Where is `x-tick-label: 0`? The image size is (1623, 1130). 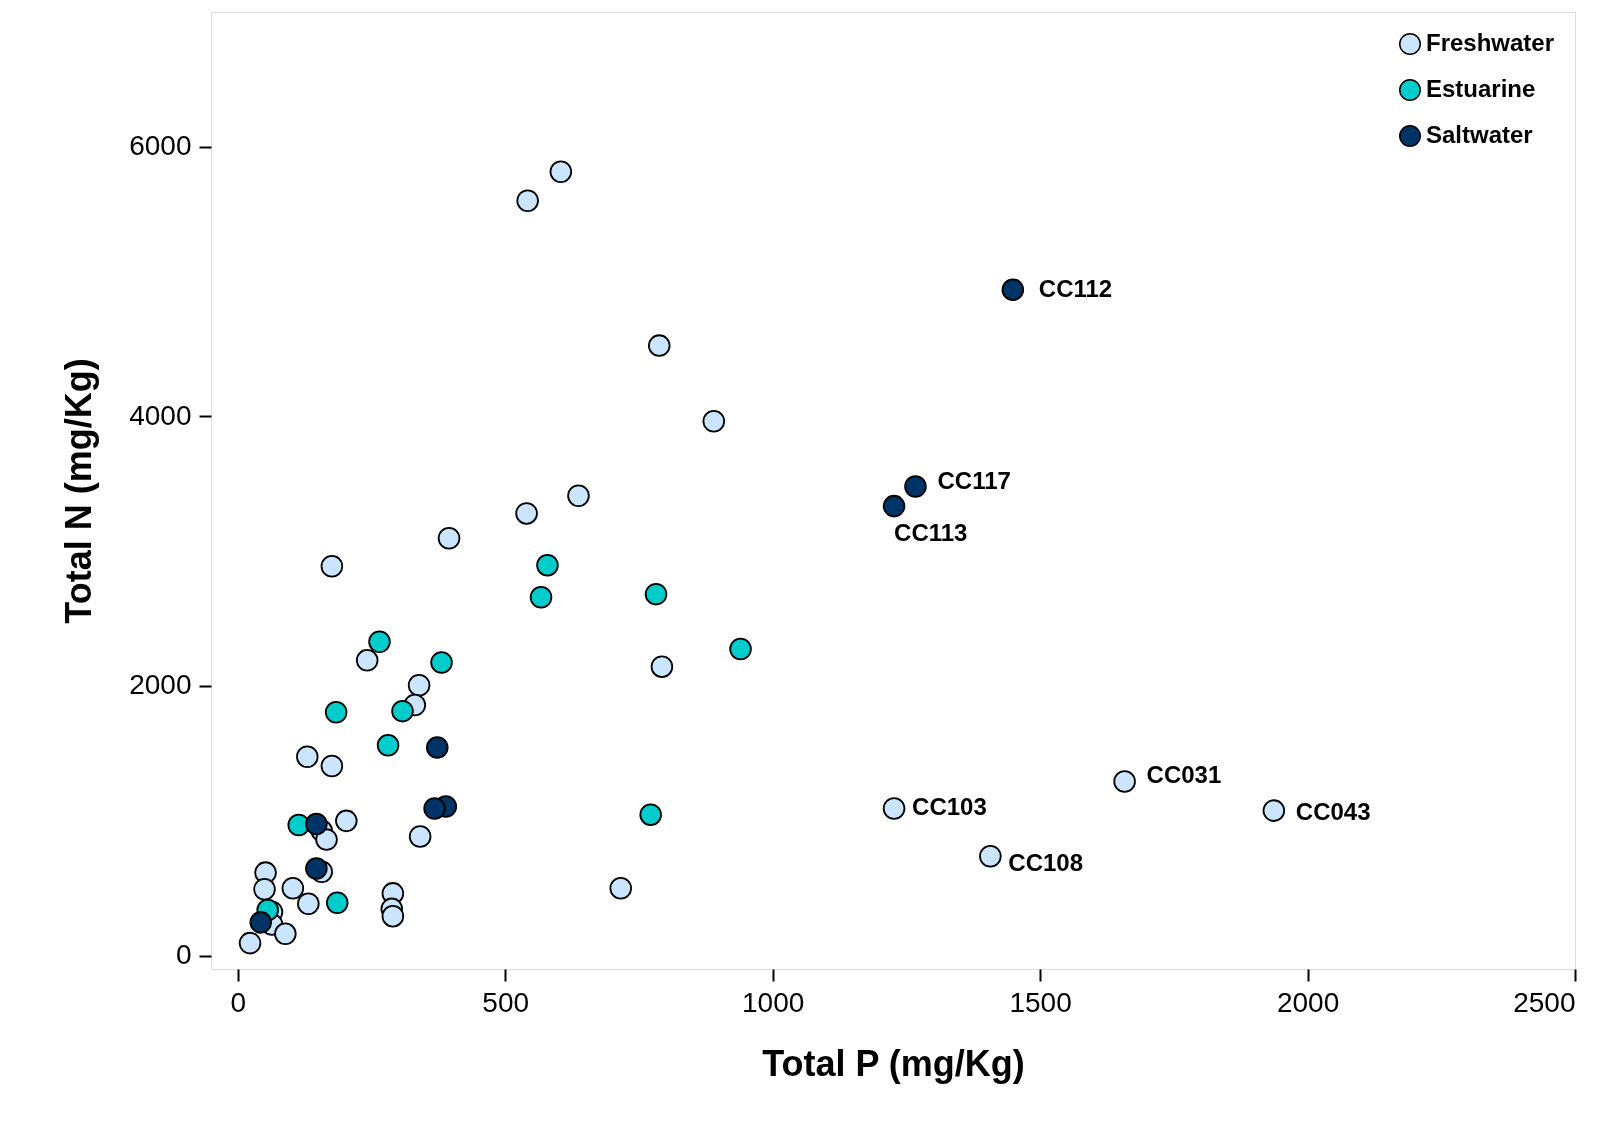
x-tick-label: 0 is located at coordinates (238, 1002).